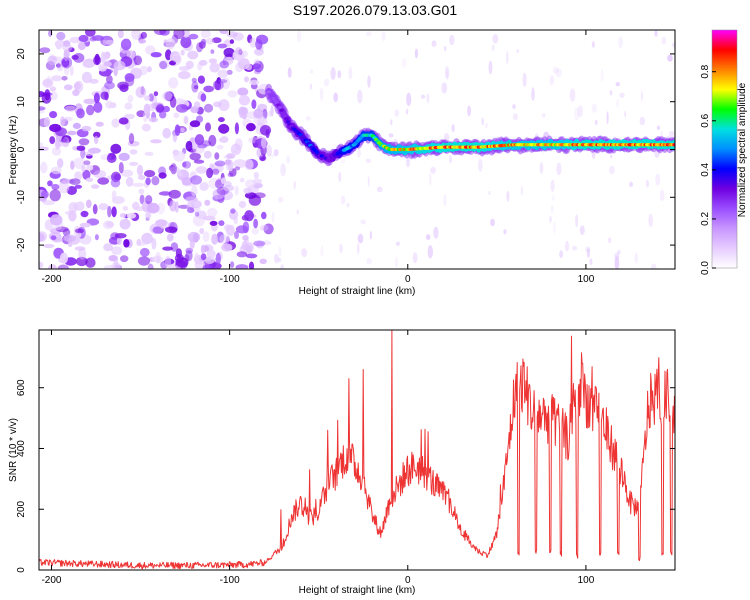 This screenshot has height=600, width=750. I want to click on colorbar-tick-label: 0.0, so click(705, 268).